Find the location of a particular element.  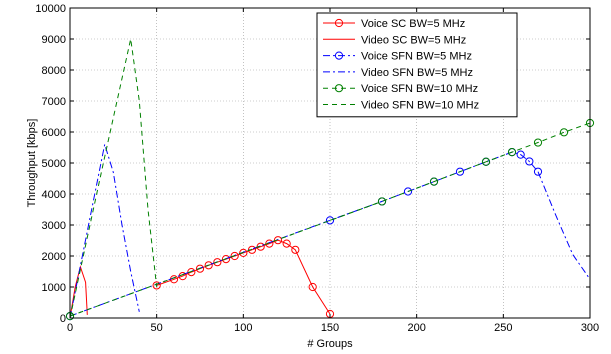

x-tick-label: 0 is located at coordinates (70, 328).